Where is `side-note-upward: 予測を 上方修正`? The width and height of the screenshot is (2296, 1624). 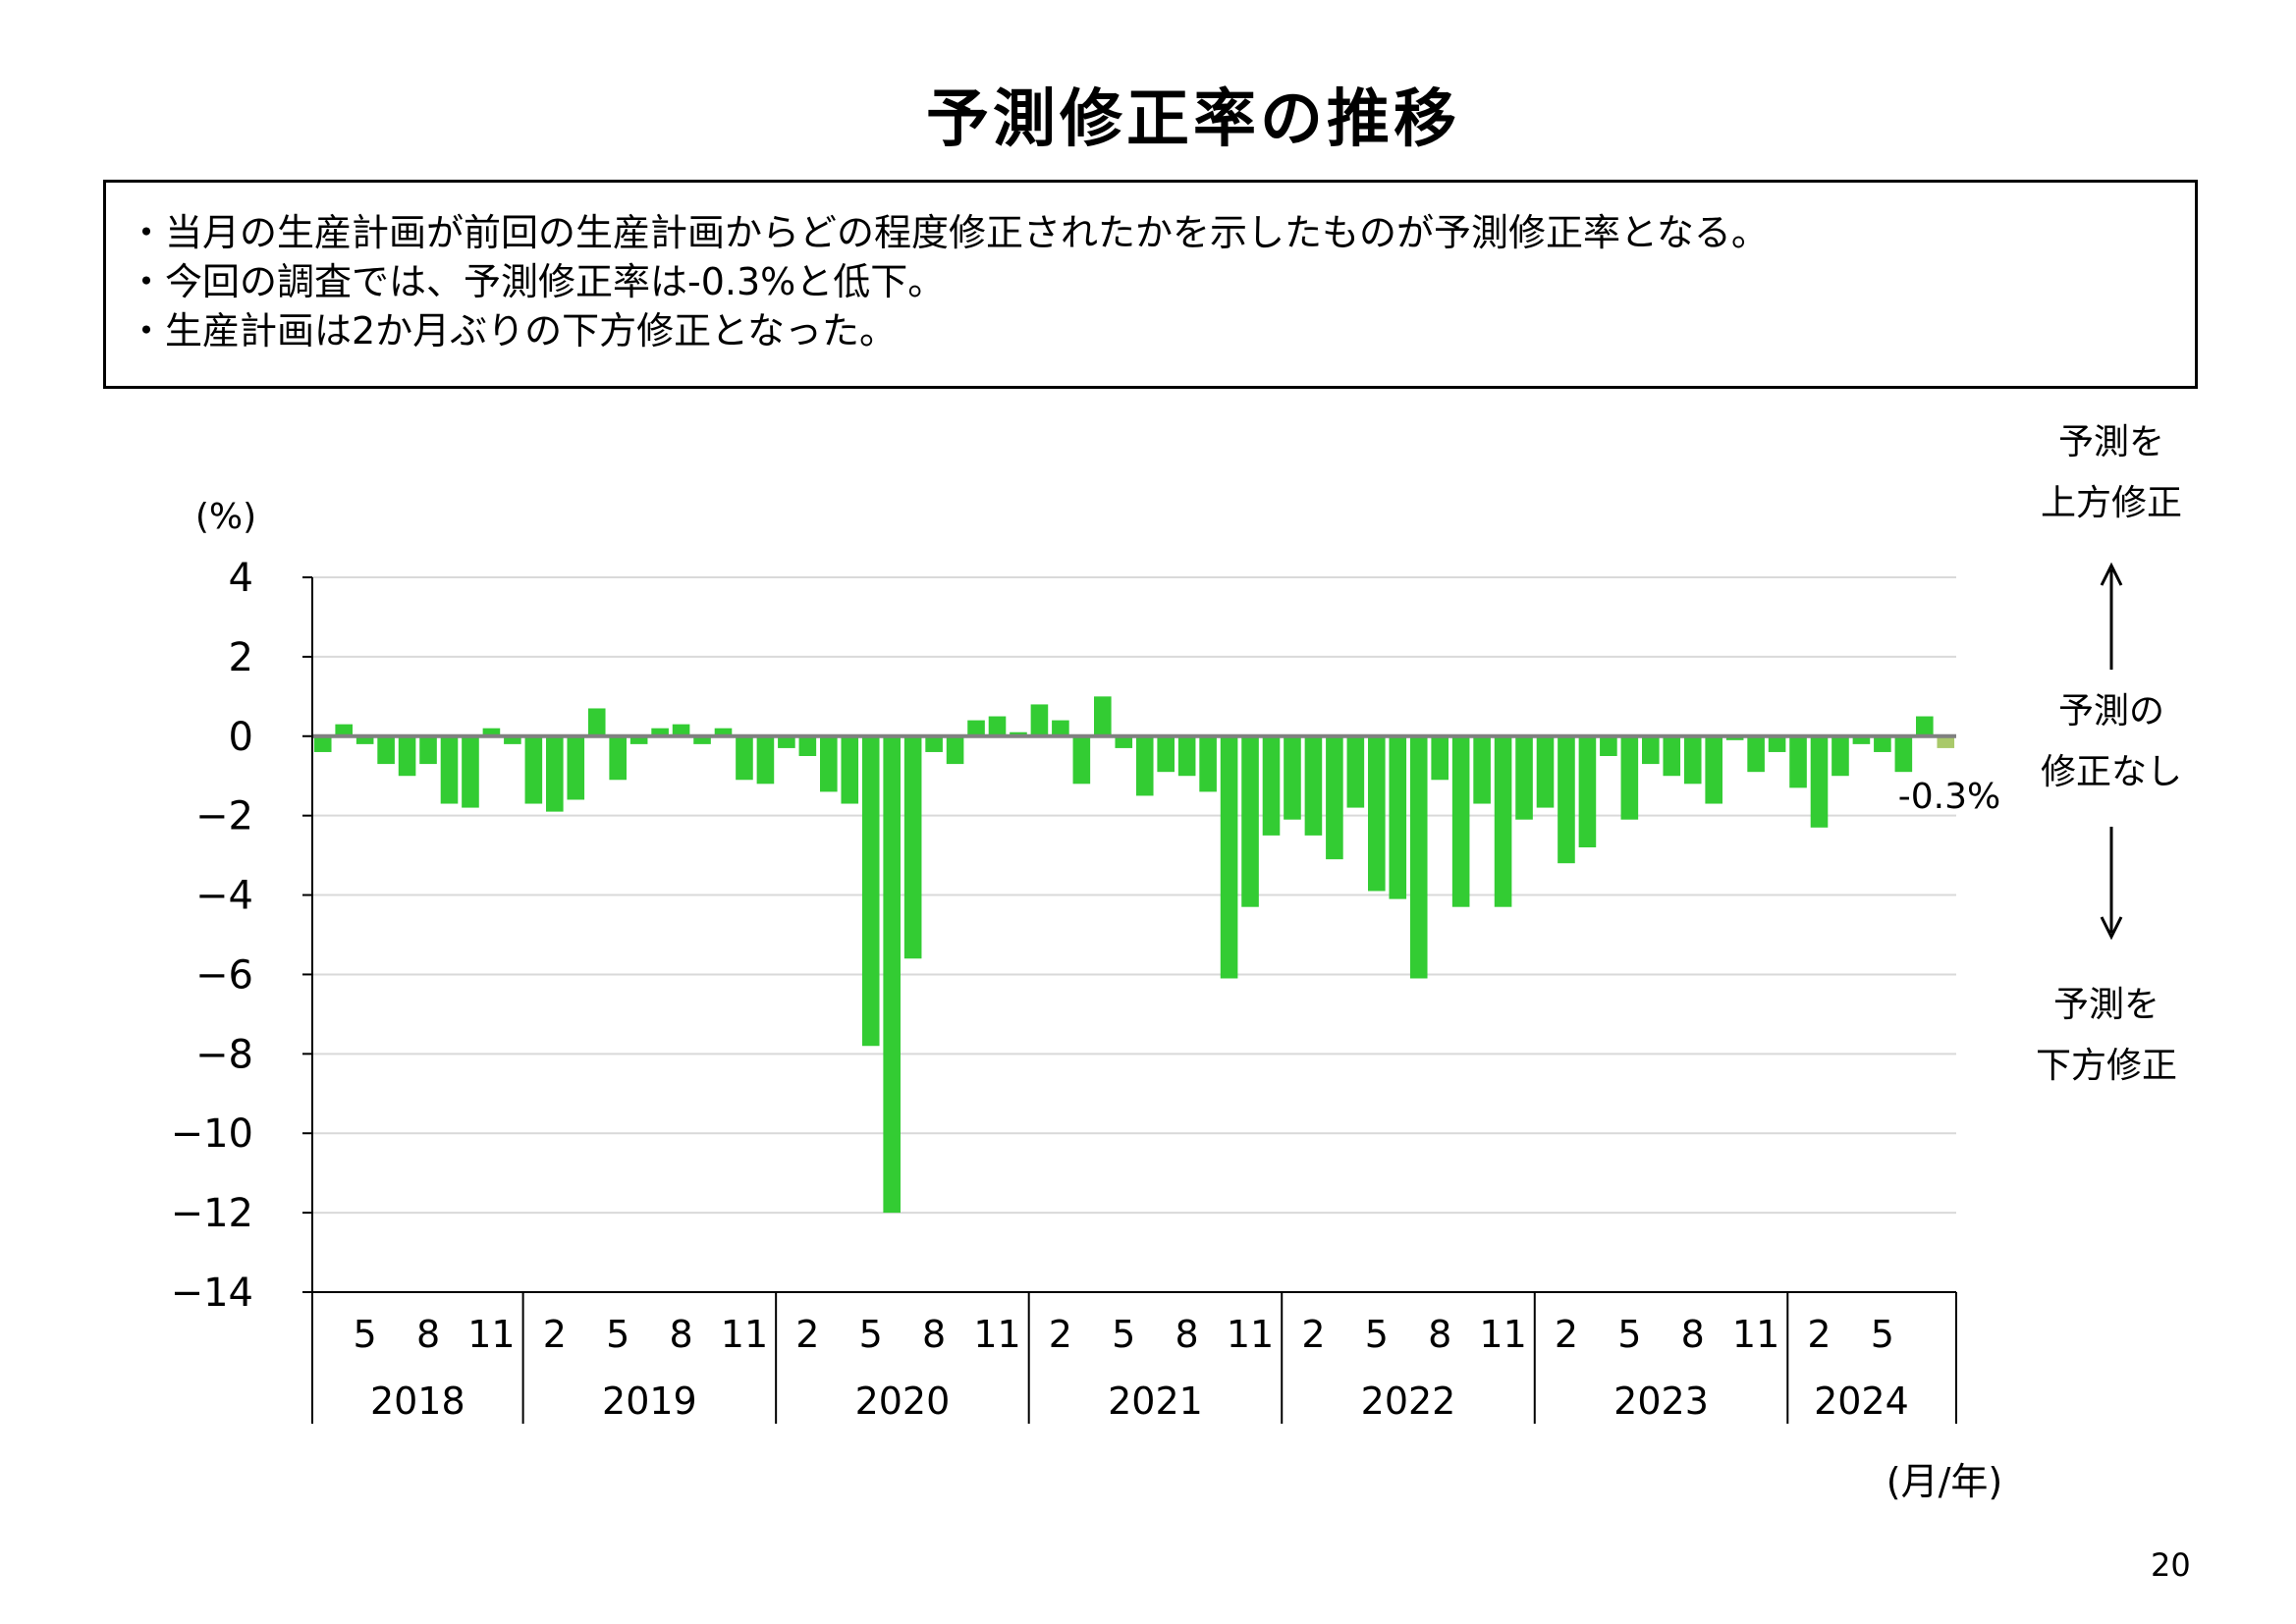
side-note-upward: 予測を 上方修正 is located at coordinates (2111, 473).